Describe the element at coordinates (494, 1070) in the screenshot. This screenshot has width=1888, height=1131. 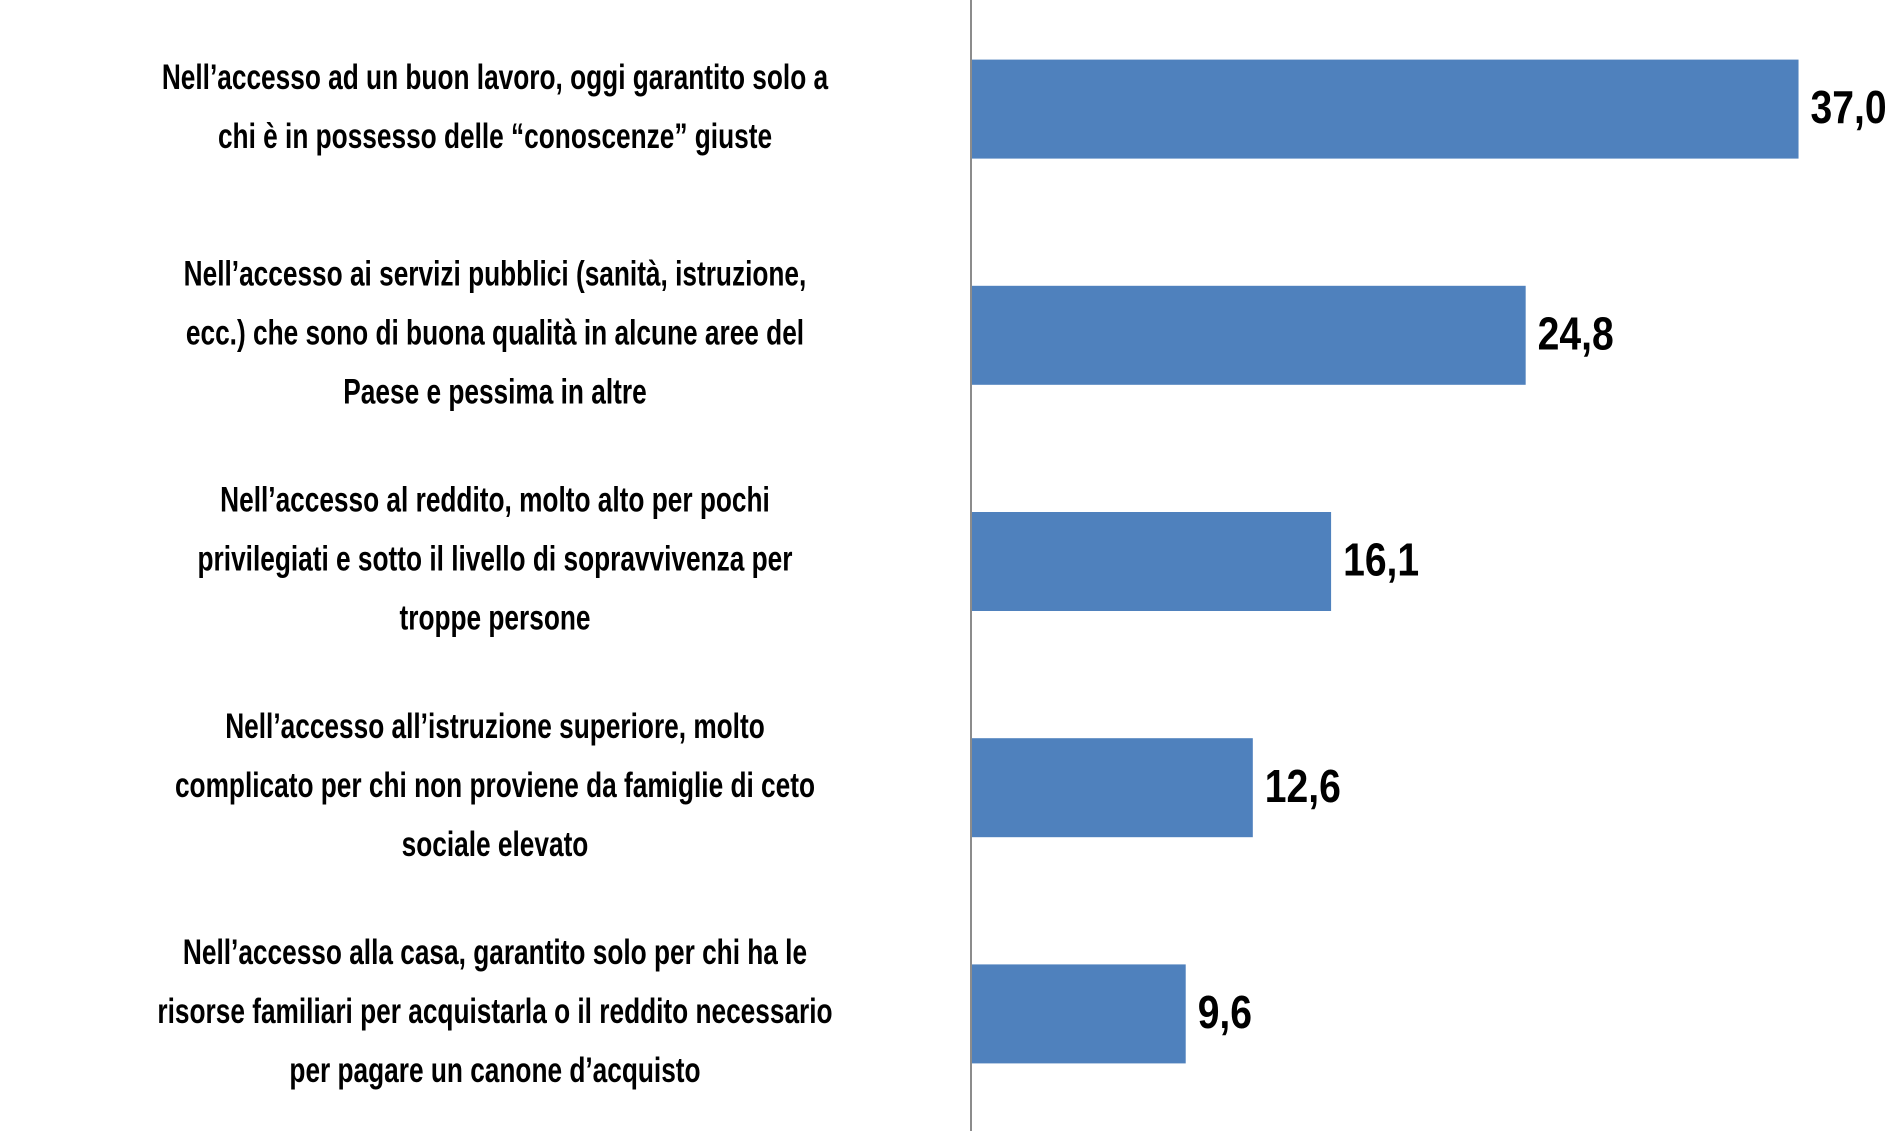
I see `category-label: per pagare un canone d’acquisto` at that location.